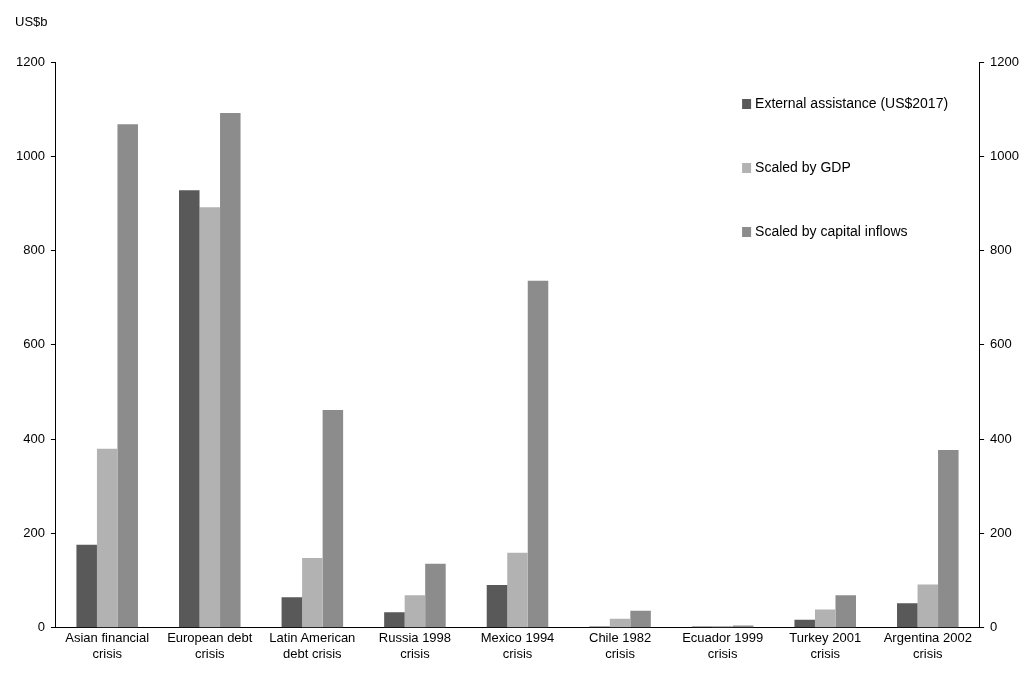 This screenshot has height=673, width=1035. Describe the element at coordinates (34, 344) in the screenshot. I see `y-tick-label: 600` at that location.